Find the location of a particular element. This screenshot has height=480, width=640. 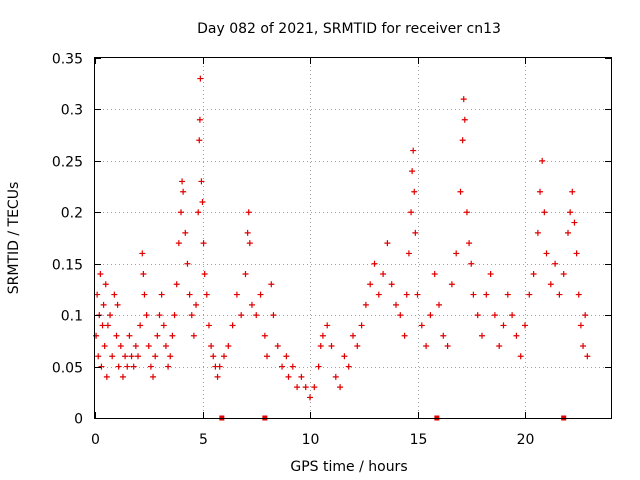

y-tick-label: 0.35 is located at coordinates (67, 60).